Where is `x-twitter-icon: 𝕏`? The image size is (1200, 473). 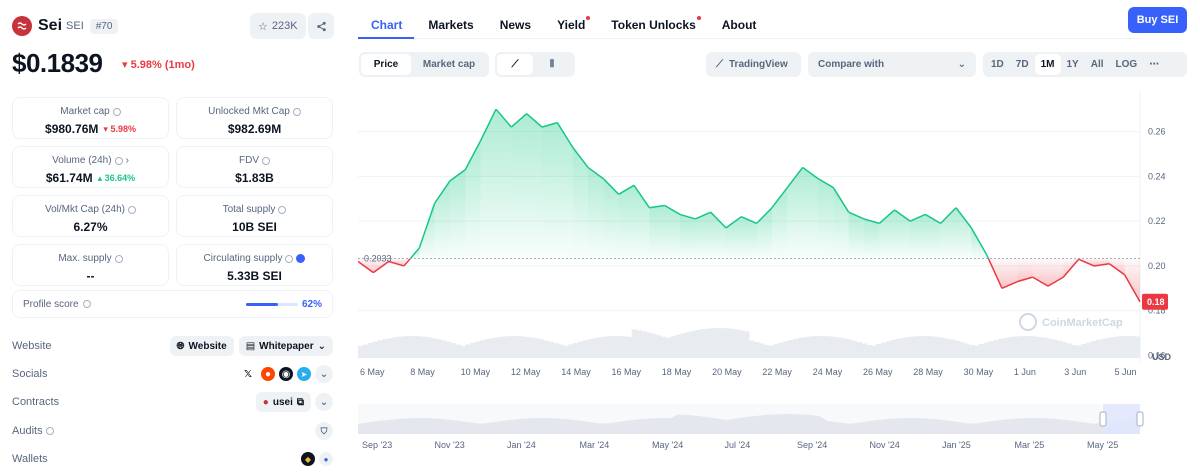
x-twitter-icon: 𝕏 is located at coordinates (248, 374).